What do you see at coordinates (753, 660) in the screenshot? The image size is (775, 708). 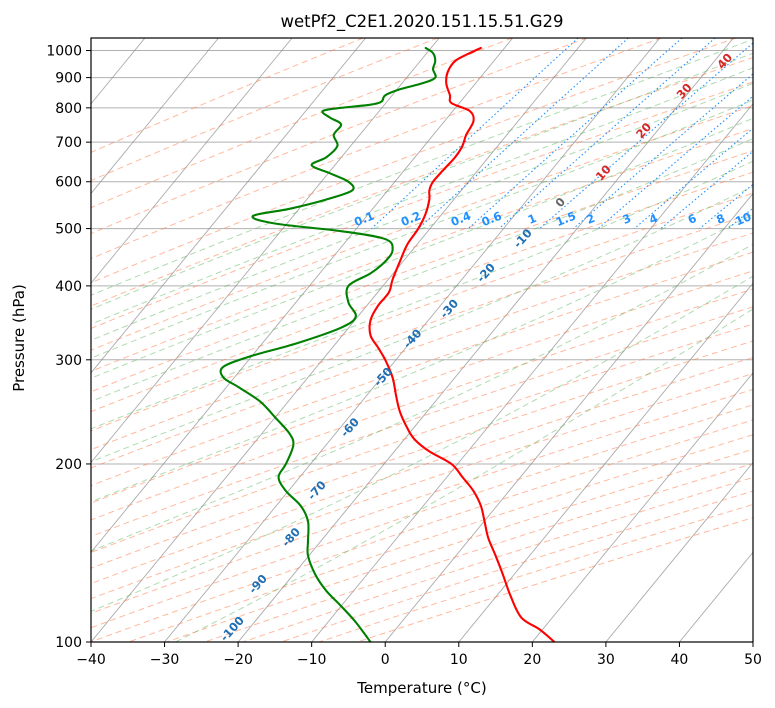 I see `x-tick-label: 50` at bounding box center [753, 660].